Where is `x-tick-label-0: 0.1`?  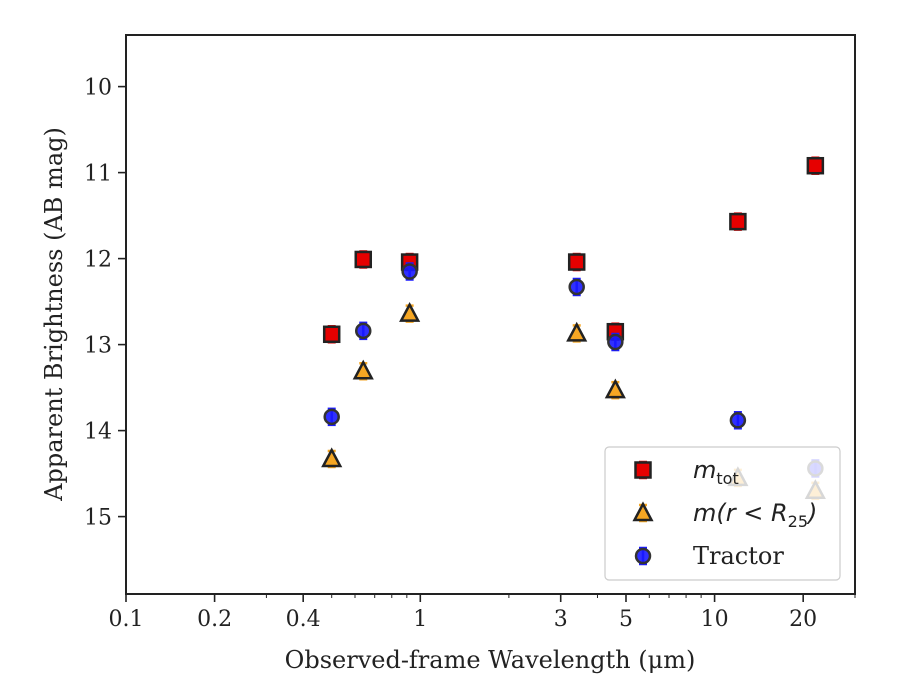 x-tick-label-0: 0.1 is located at coordinates (126, 619).